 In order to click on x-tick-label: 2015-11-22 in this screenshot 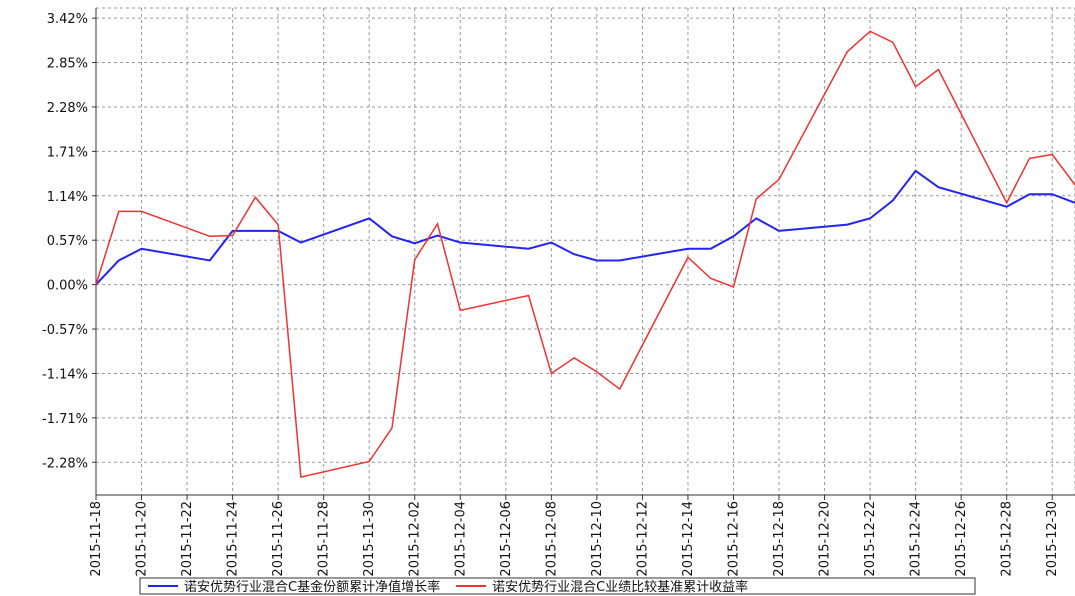, I will do `click(187, 539)`.